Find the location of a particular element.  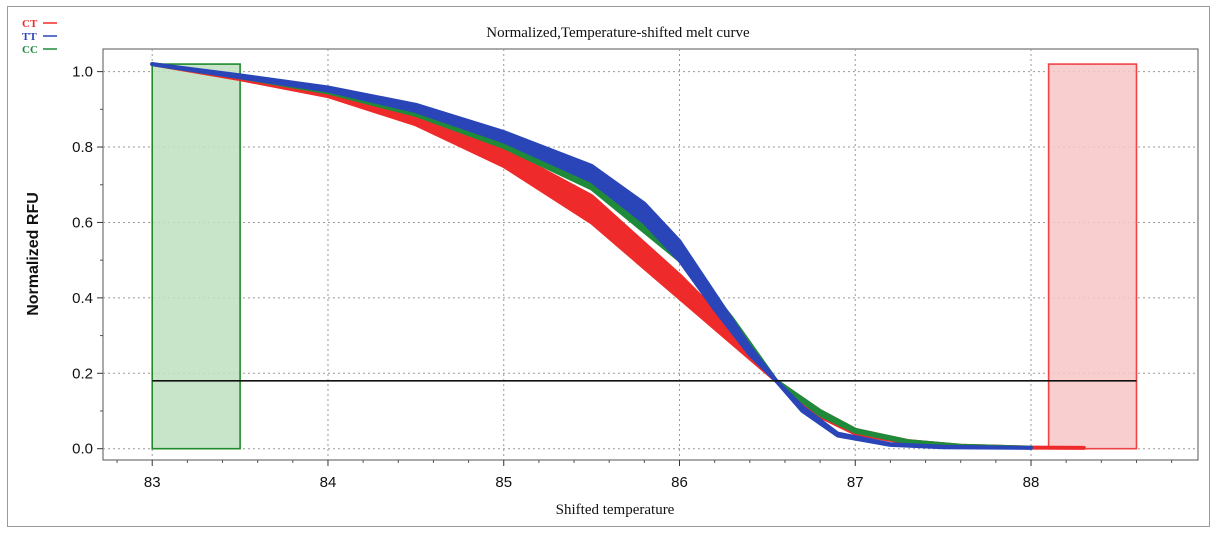

y-tick-label: 0.4 is located at coordinates (82, 298).